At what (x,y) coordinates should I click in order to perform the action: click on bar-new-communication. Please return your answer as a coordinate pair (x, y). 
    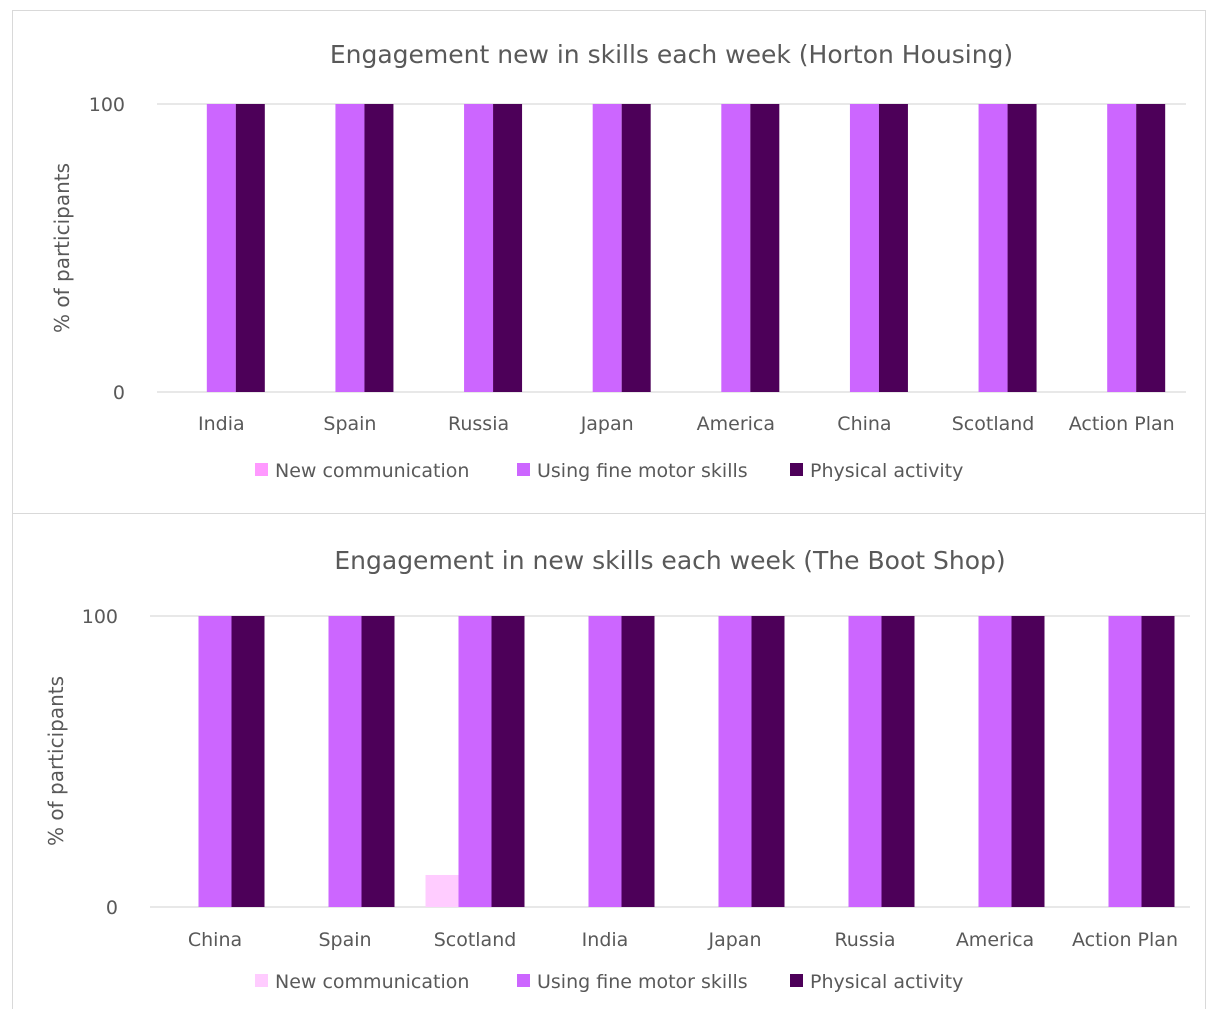
    Looking at the image, I should click on (442, 890).